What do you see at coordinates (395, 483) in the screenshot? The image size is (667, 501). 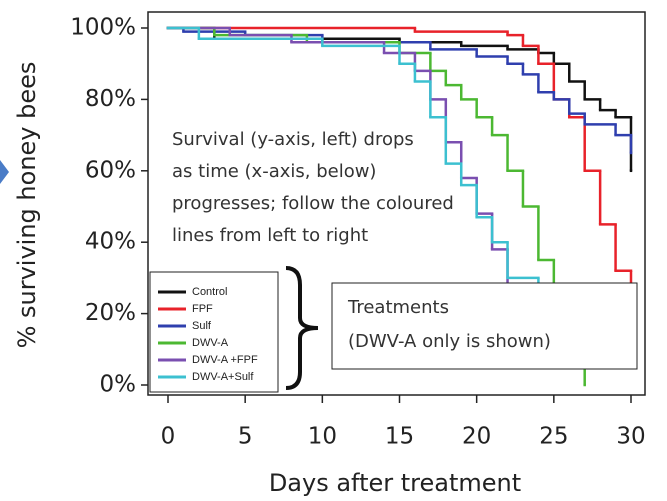 I see `x-axis-label: Days after treatment` at bounding box center [395, 483].